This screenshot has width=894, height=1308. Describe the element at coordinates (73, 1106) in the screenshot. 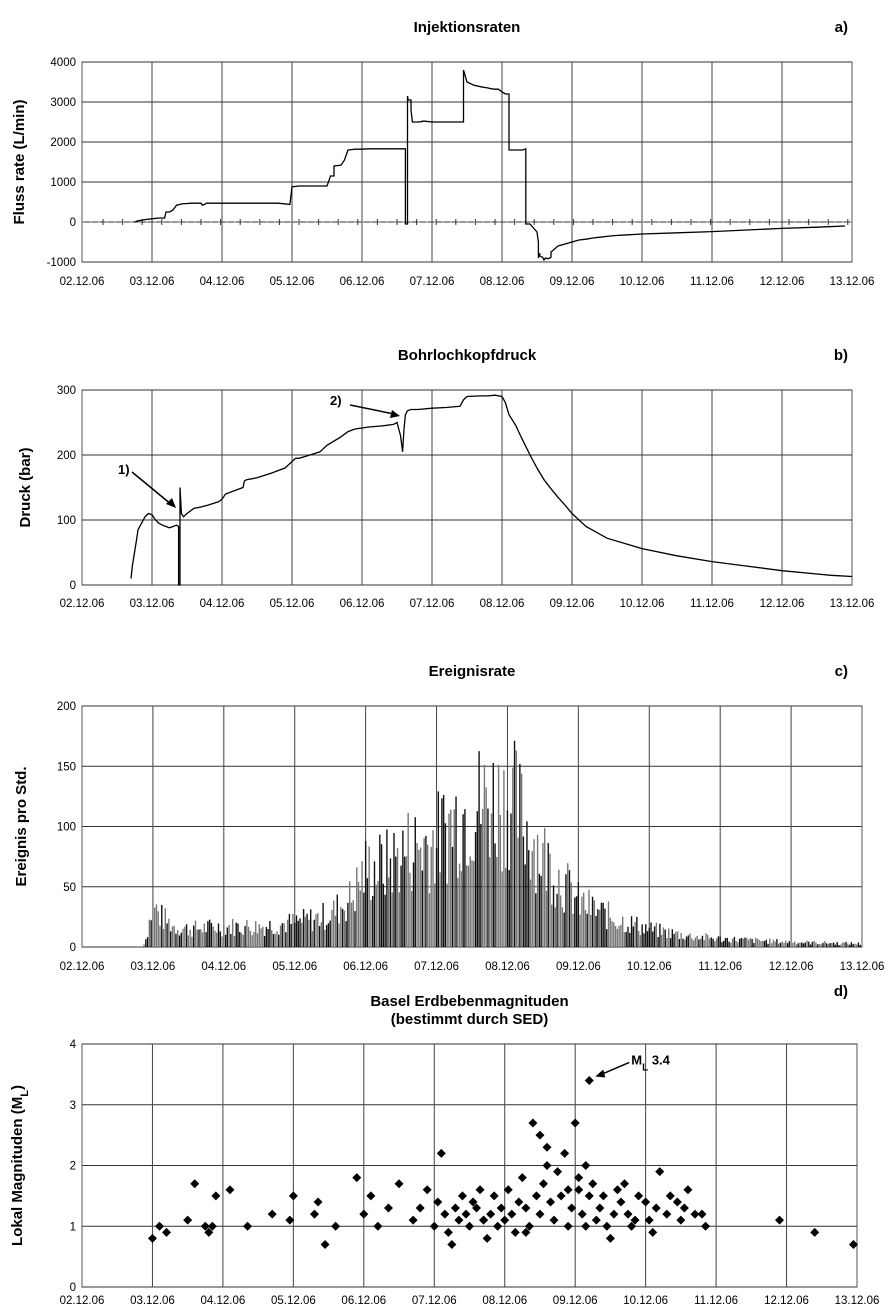

I see `y-tick-label: 3` at that location.